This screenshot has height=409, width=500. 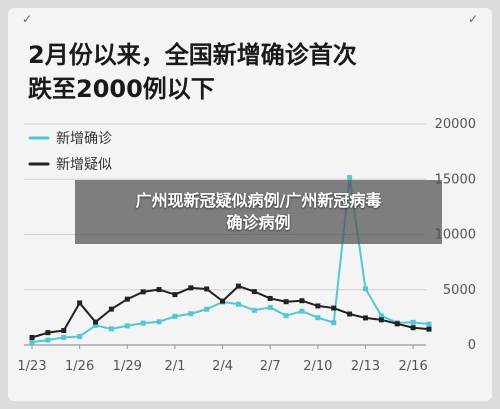 What do you see at coordinates (317, 366) in the screenshot?
I see `x-tick-label: 2/10` at bounding box center [317, 366].